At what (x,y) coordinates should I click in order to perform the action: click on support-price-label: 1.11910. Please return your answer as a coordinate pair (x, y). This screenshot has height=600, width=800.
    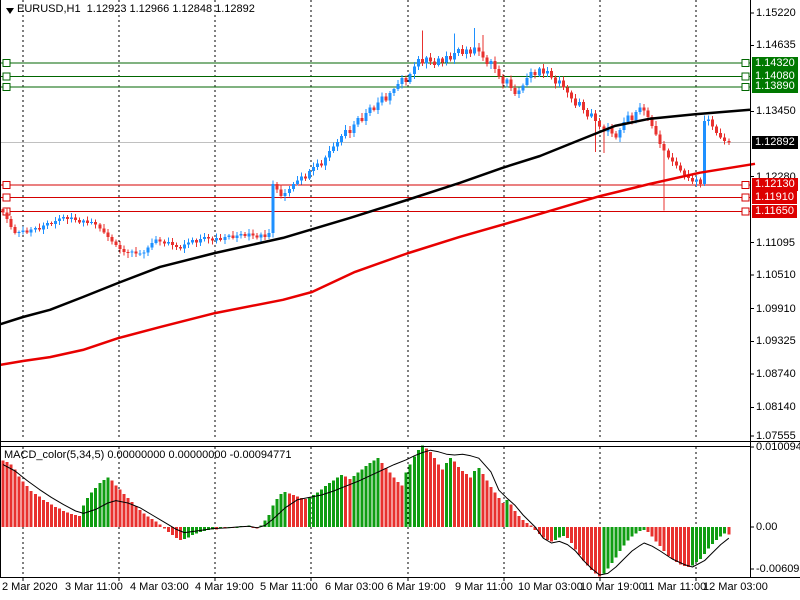
    Looking at the image, I should click on (774, 197).